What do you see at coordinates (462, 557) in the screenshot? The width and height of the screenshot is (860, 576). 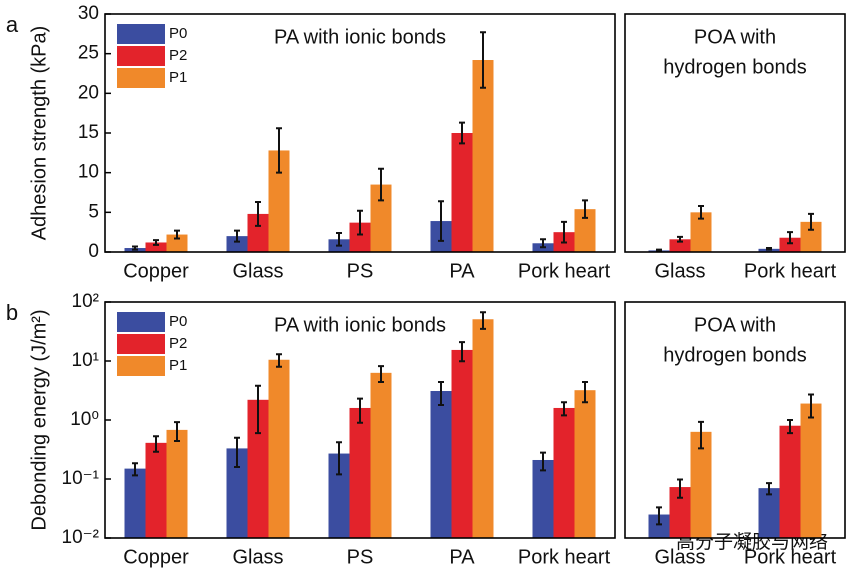 I see `x-tick-label: PA` at bounding box center [462, 557].